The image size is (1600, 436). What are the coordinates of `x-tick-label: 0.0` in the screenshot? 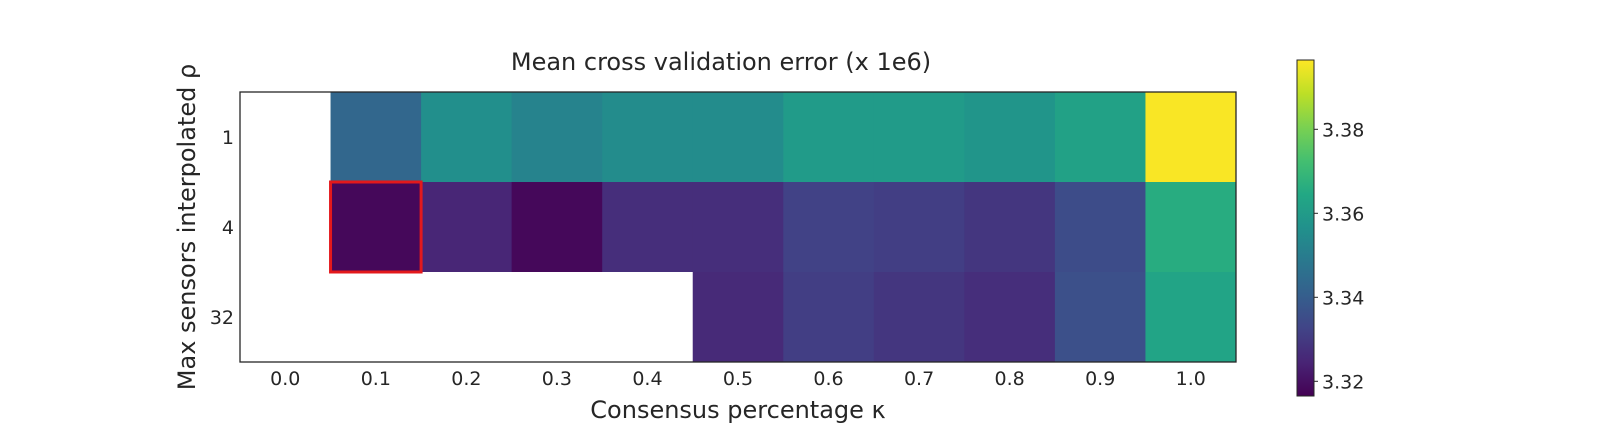 It's located at (285, 379).